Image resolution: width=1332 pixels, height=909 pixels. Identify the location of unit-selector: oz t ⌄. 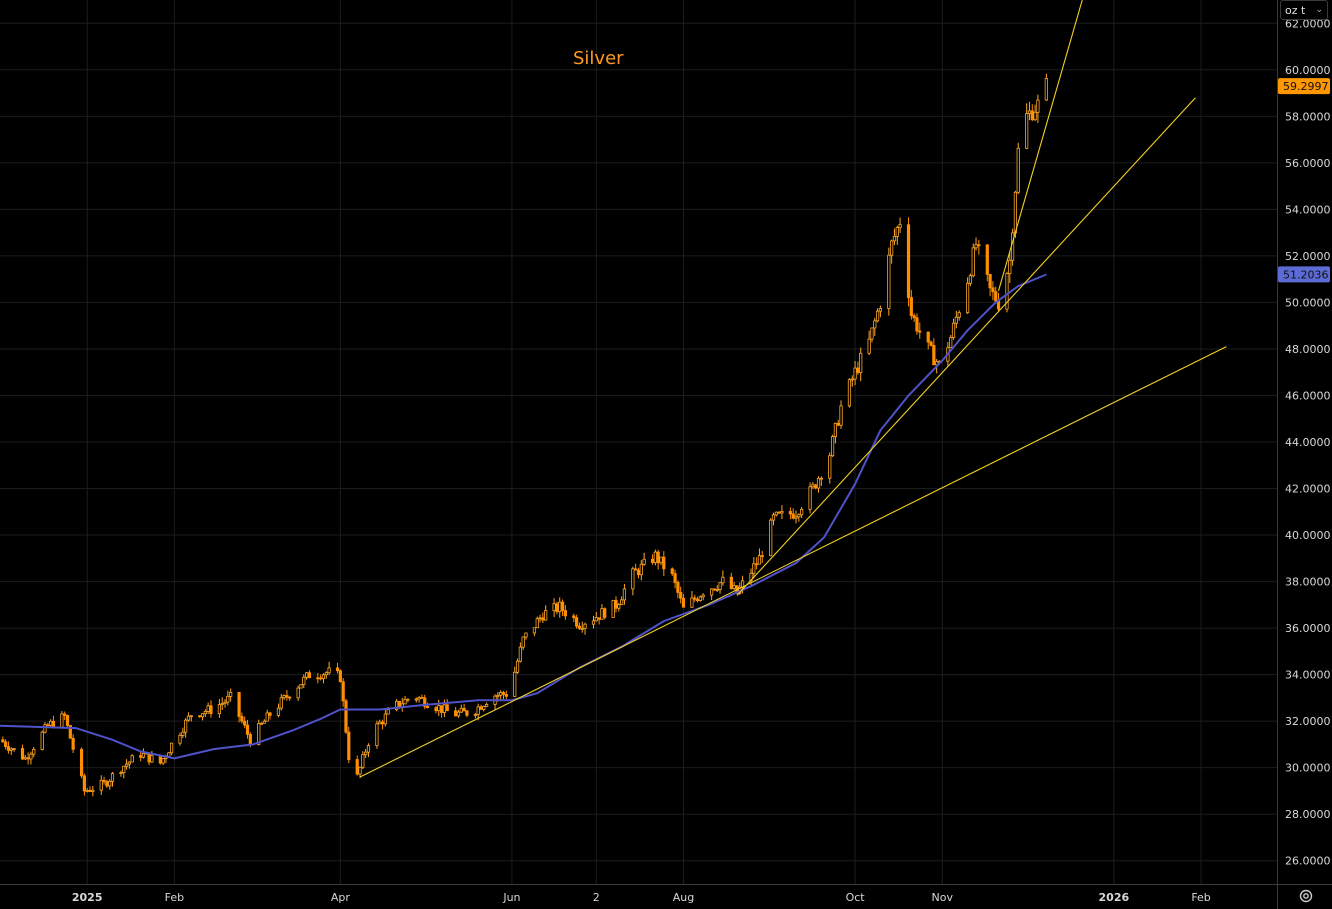
(1304, 10).